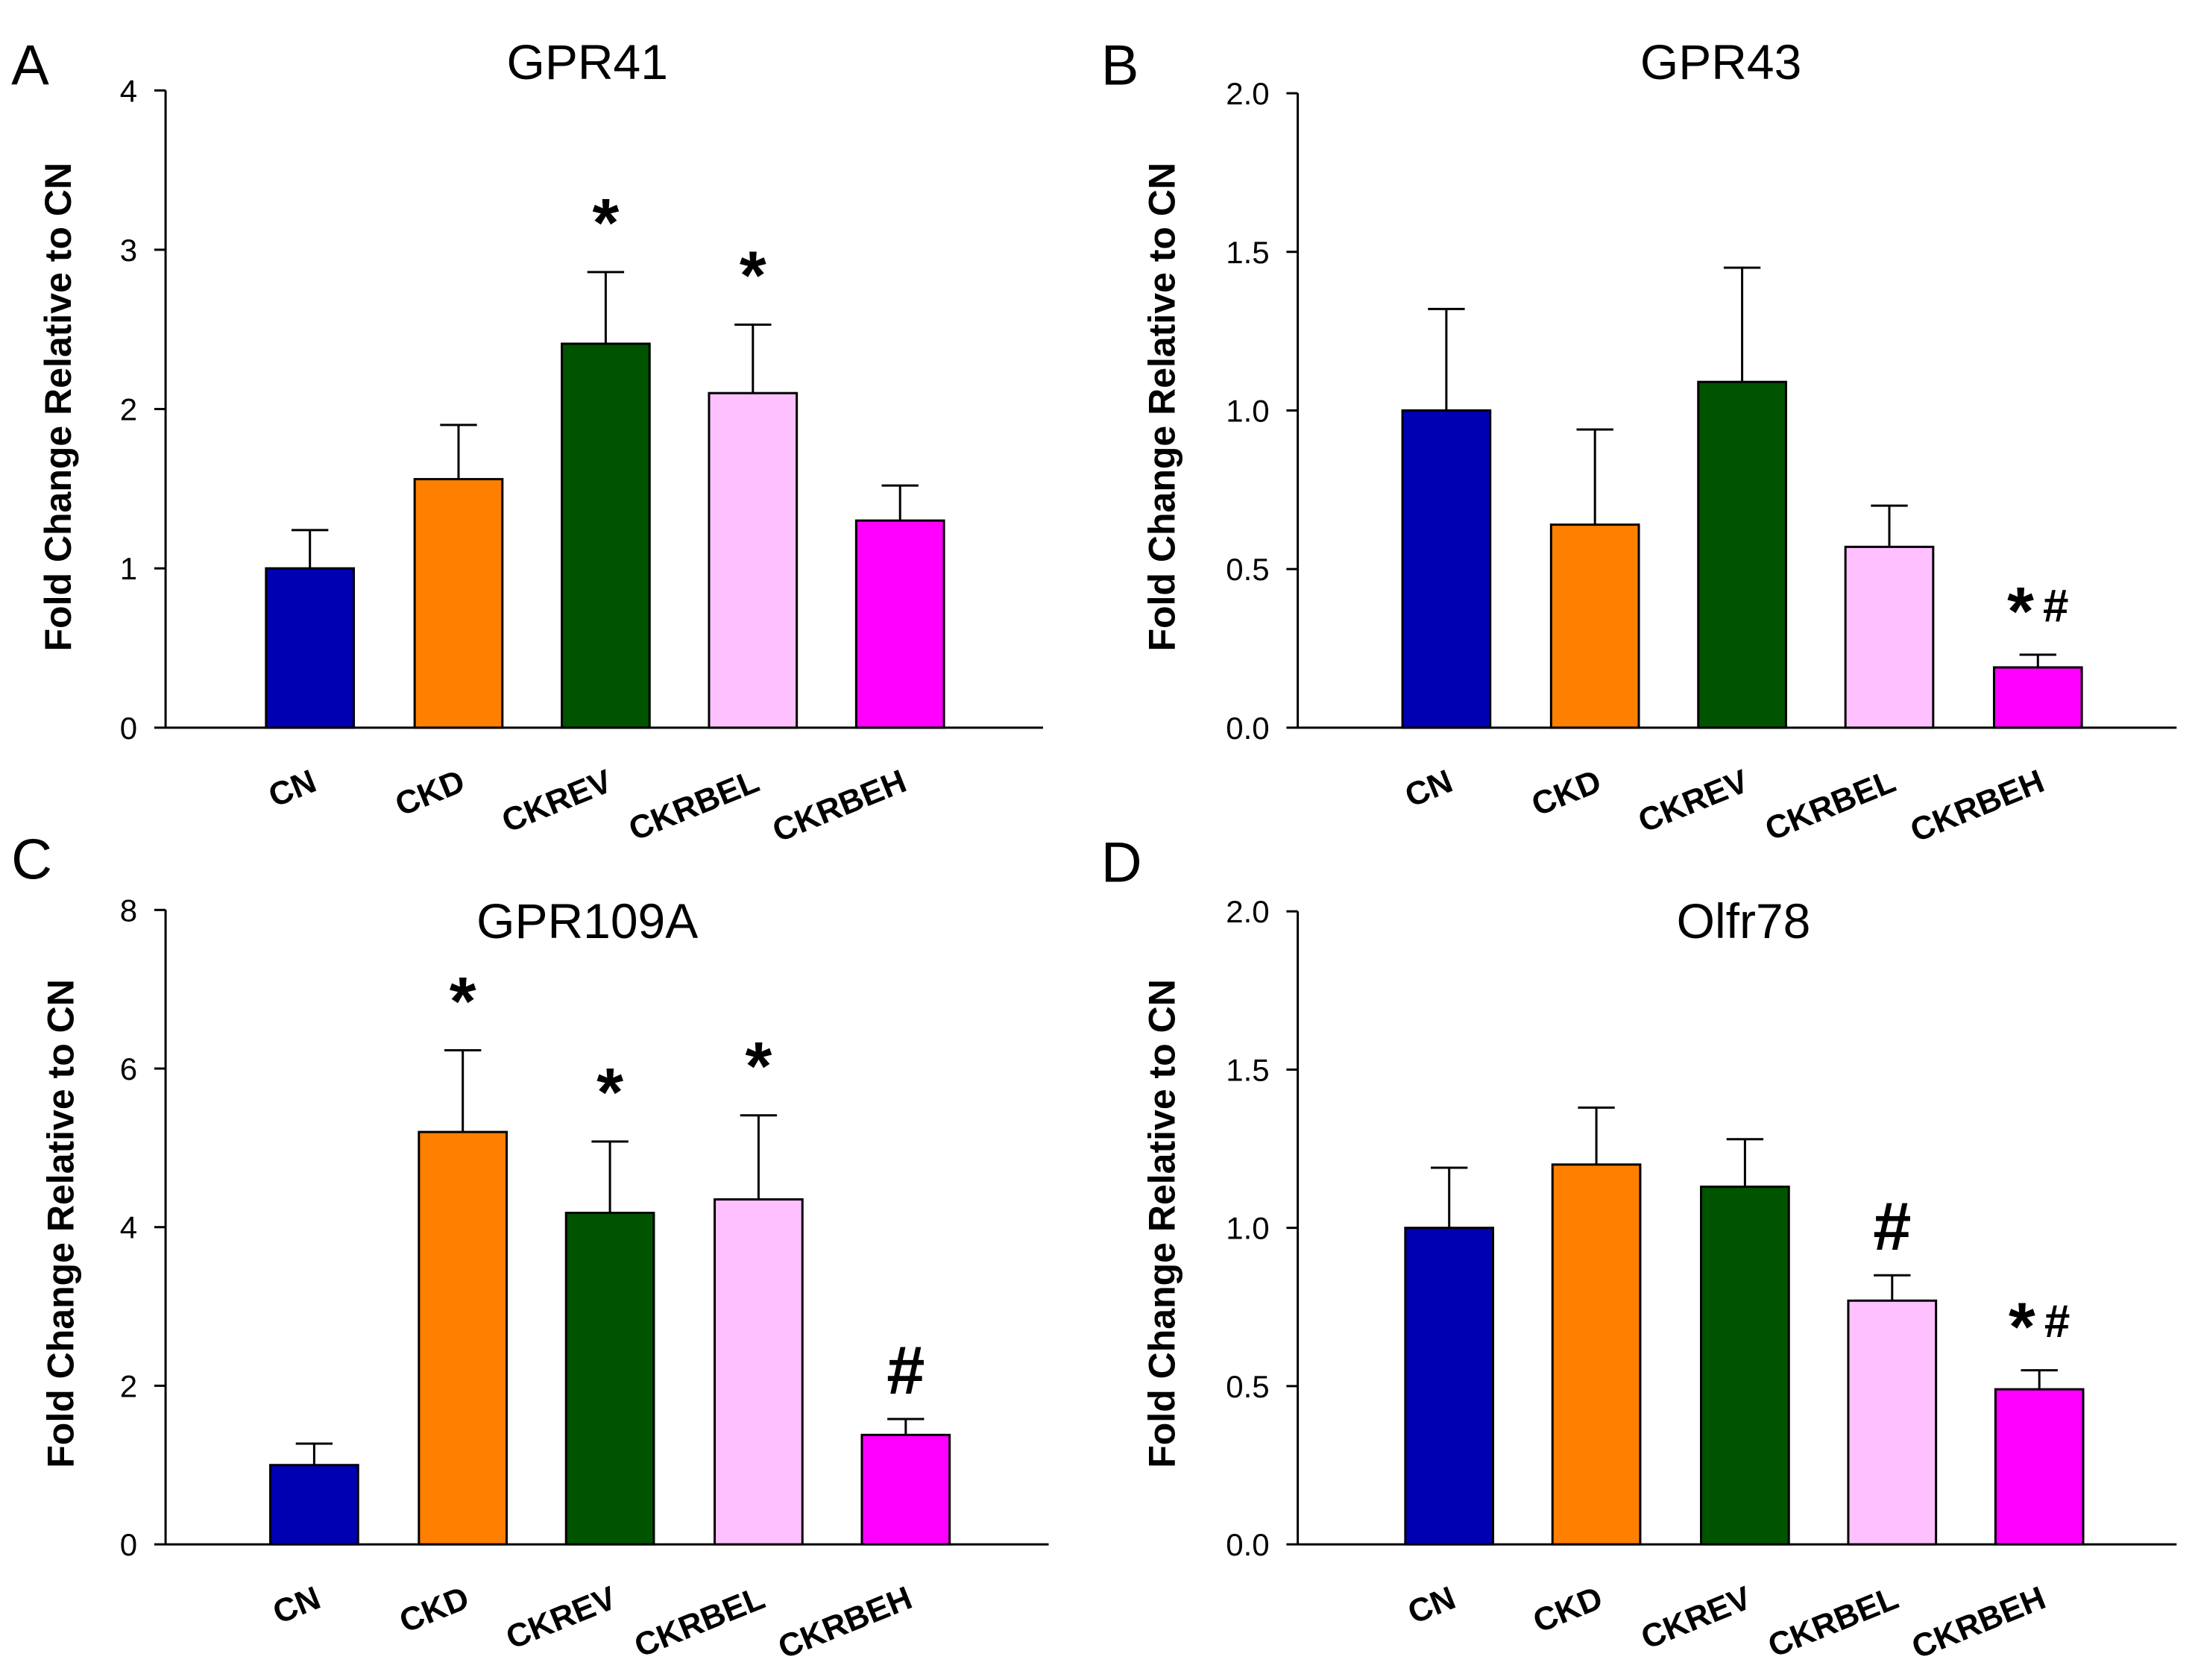  What do you see at coordinates (1120, 66) in the screenshot?
I see `panel-letter: B` at bounding box center [1120, 66].